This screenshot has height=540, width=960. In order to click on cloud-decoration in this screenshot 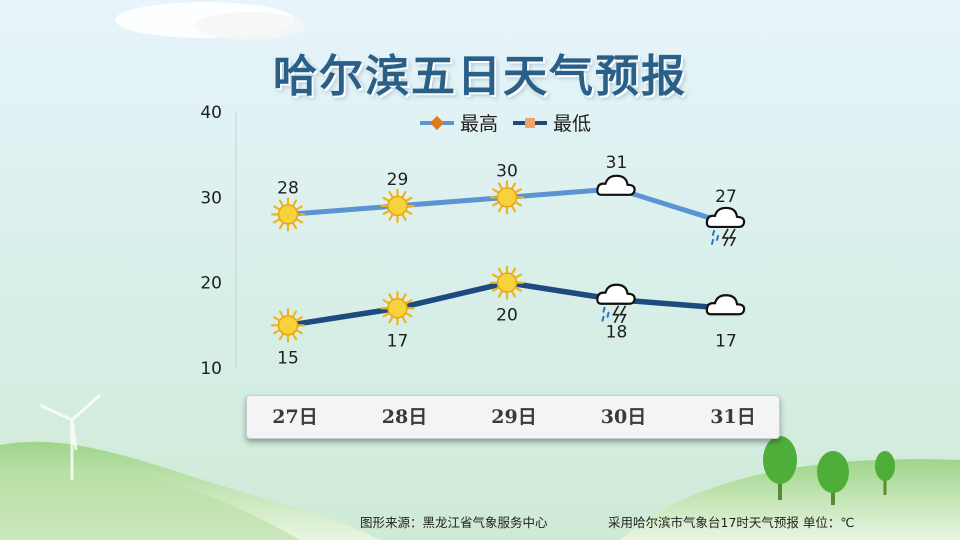, I will do `click(250, 26)`.